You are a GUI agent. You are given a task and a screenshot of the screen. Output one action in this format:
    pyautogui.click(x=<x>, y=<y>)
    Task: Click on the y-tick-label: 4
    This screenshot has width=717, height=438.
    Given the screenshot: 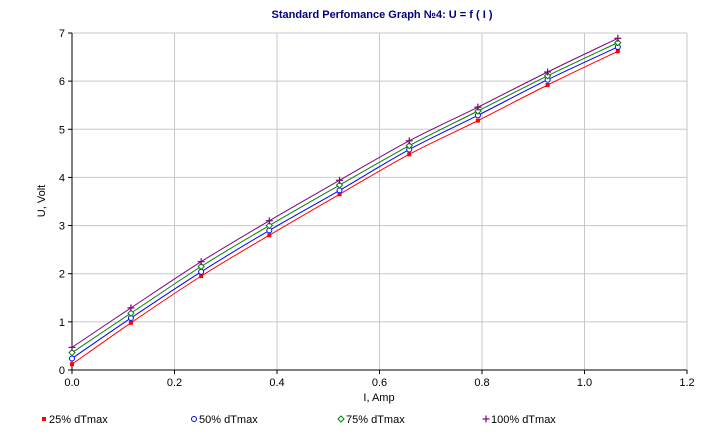 What is the action you would take?
    pyautogui.click(x=62, y=178)
    